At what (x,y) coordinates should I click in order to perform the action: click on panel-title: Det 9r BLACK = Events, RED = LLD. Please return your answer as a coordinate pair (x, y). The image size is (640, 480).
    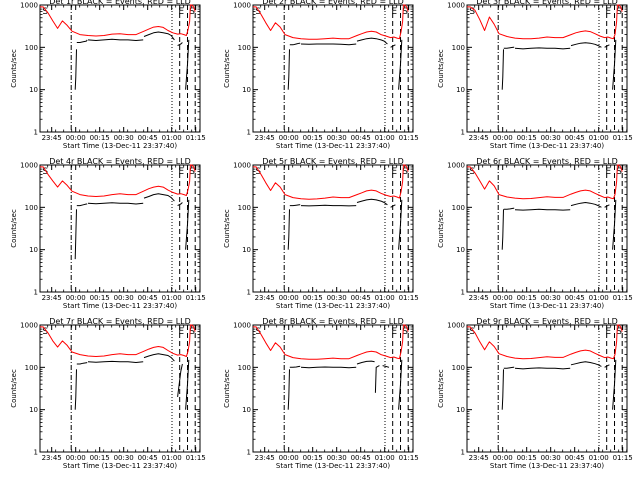
    Looking at the image, I should click on (547, 321).